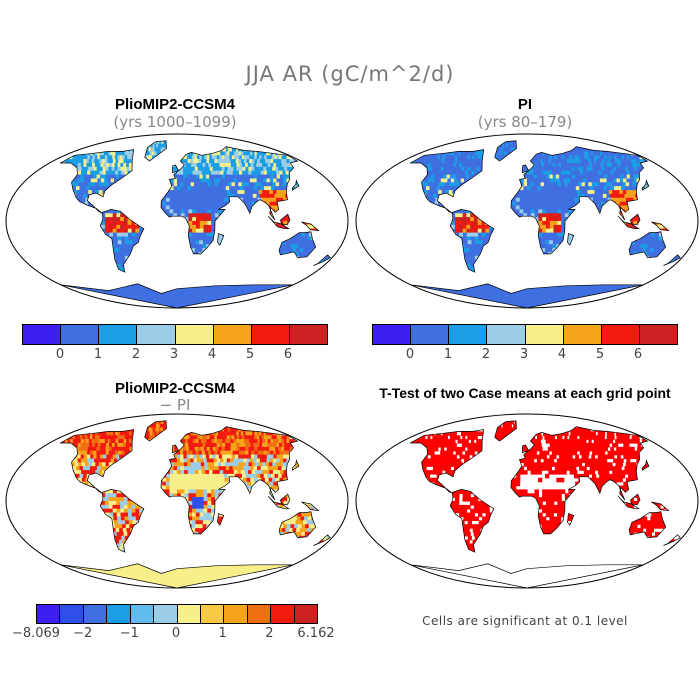 This screenshot has height=700, width=700. I want to click on colorbar-top-right, so click(525, 334).